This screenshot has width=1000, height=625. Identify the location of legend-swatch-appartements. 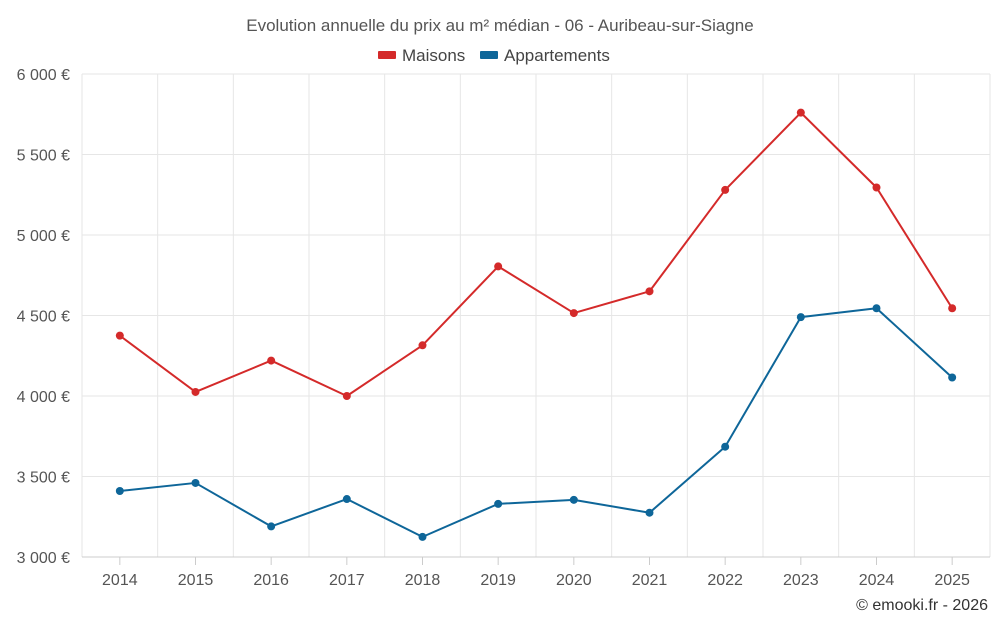
(489, 55).